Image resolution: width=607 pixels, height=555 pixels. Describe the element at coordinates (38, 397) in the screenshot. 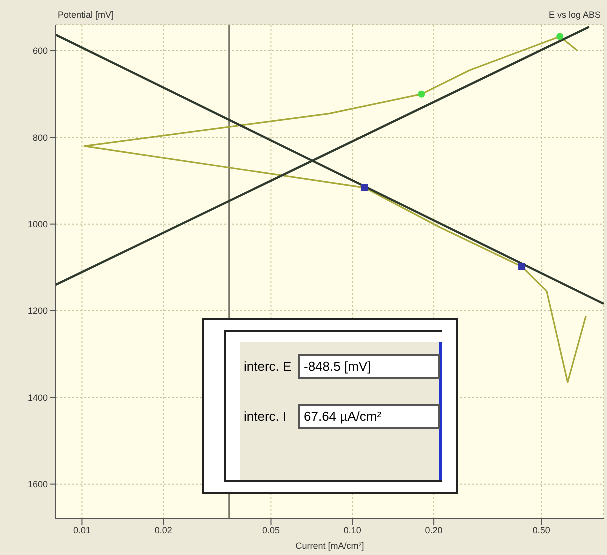

I see `y-tick-label: 1400` at that location.